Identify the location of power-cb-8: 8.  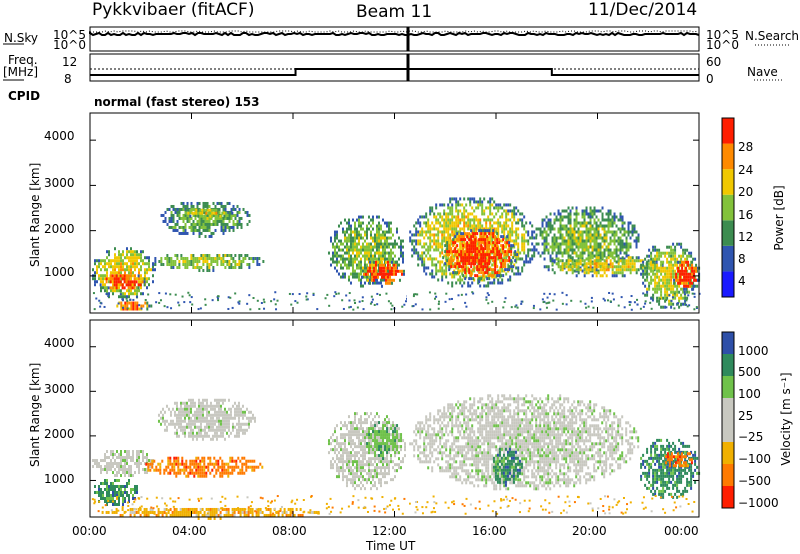
(742, 259).